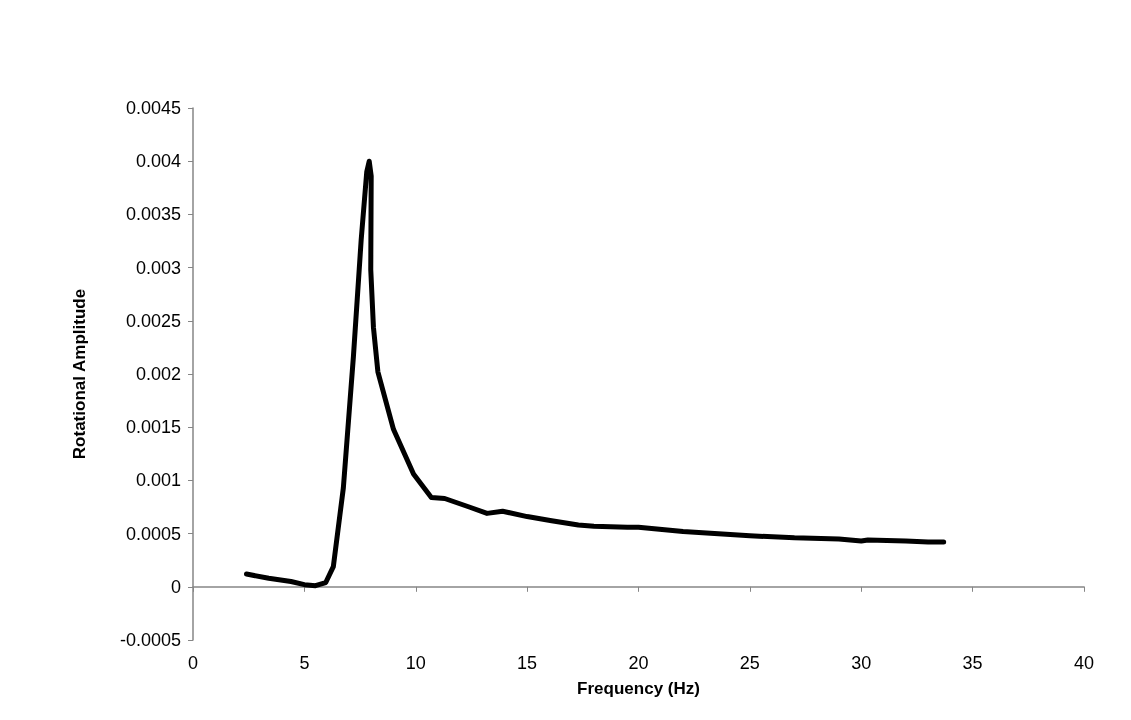 The width and height of the screenshot is (1131, 720). Describe the element at coordinates (638, 663) in the screenshot. I see `x-tick-label: 20` at that location.